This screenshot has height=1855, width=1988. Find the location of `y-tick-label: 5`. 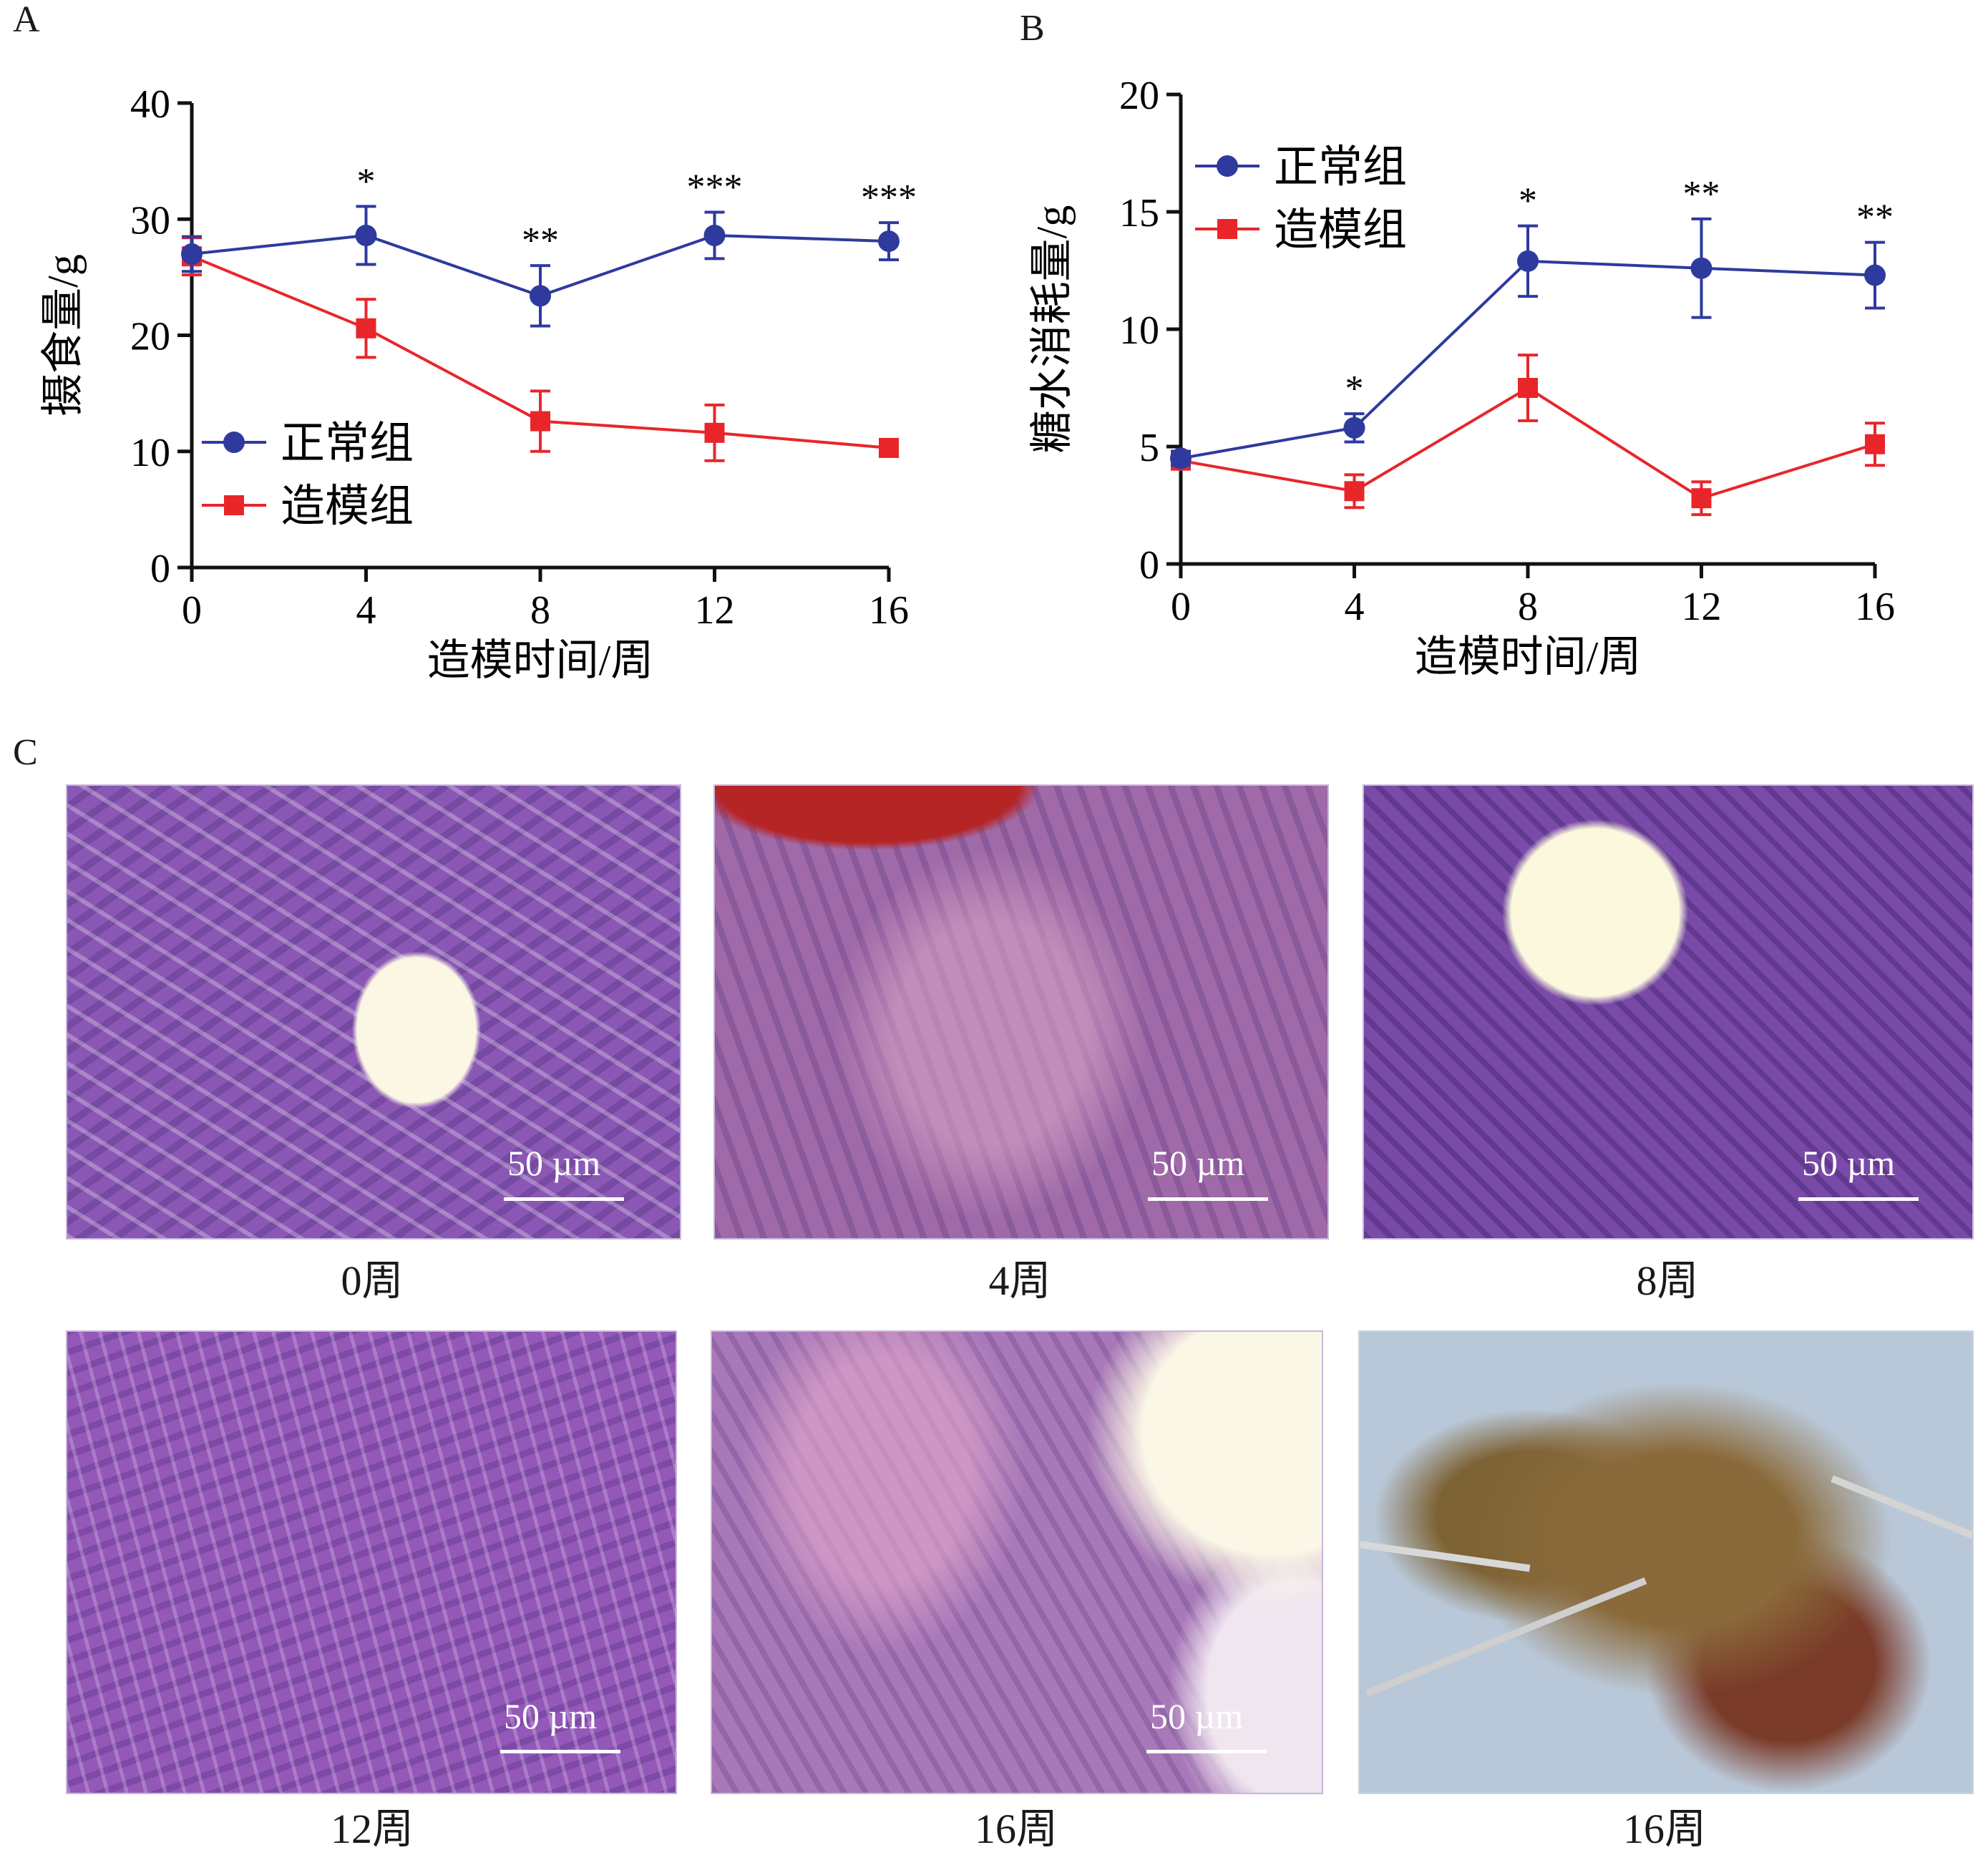

y-tick-label: 5 is located at coordinates (1149, 448).